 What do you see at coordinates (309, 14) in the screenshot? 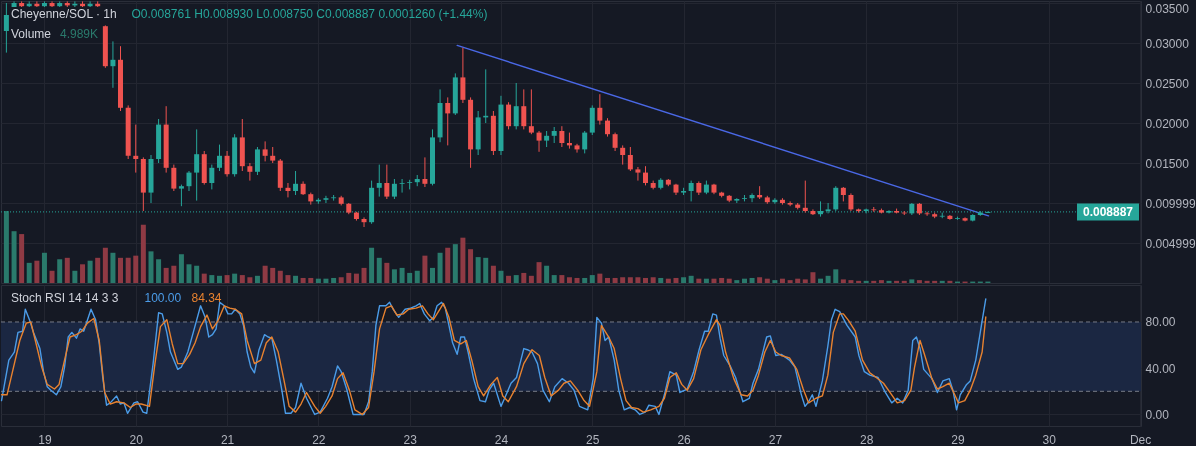
I see `annotation: O0.008761 H0.008930 L0.008750 C0.008887 0.0001260 (+1.44%)` at bounding box center [309, 14].